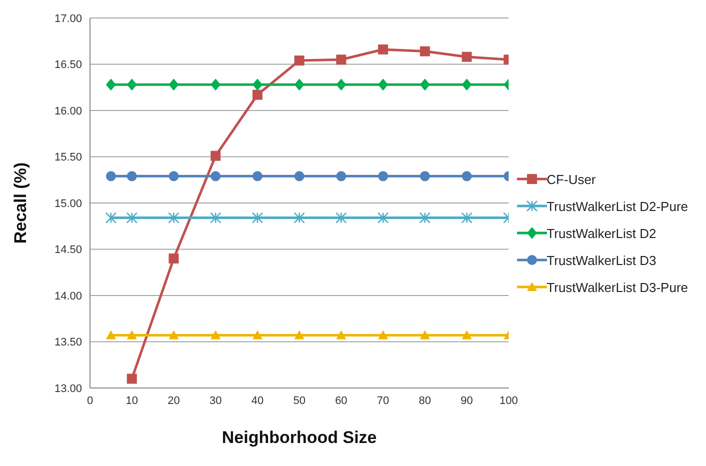 The image size is (706, 466). Describe the element at coordinates (68, 158) in the screenshot. I see `y-tick-label: 15.50` at that location.